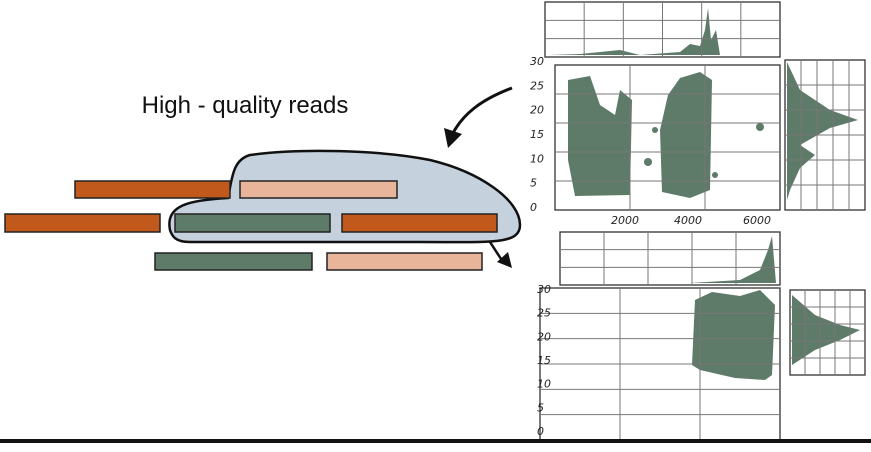 This screenshot has width=871, height=452. Describe the element at coordinates (688, 220) in the screenshot. I see `x-tick-label: 4000` at that location.